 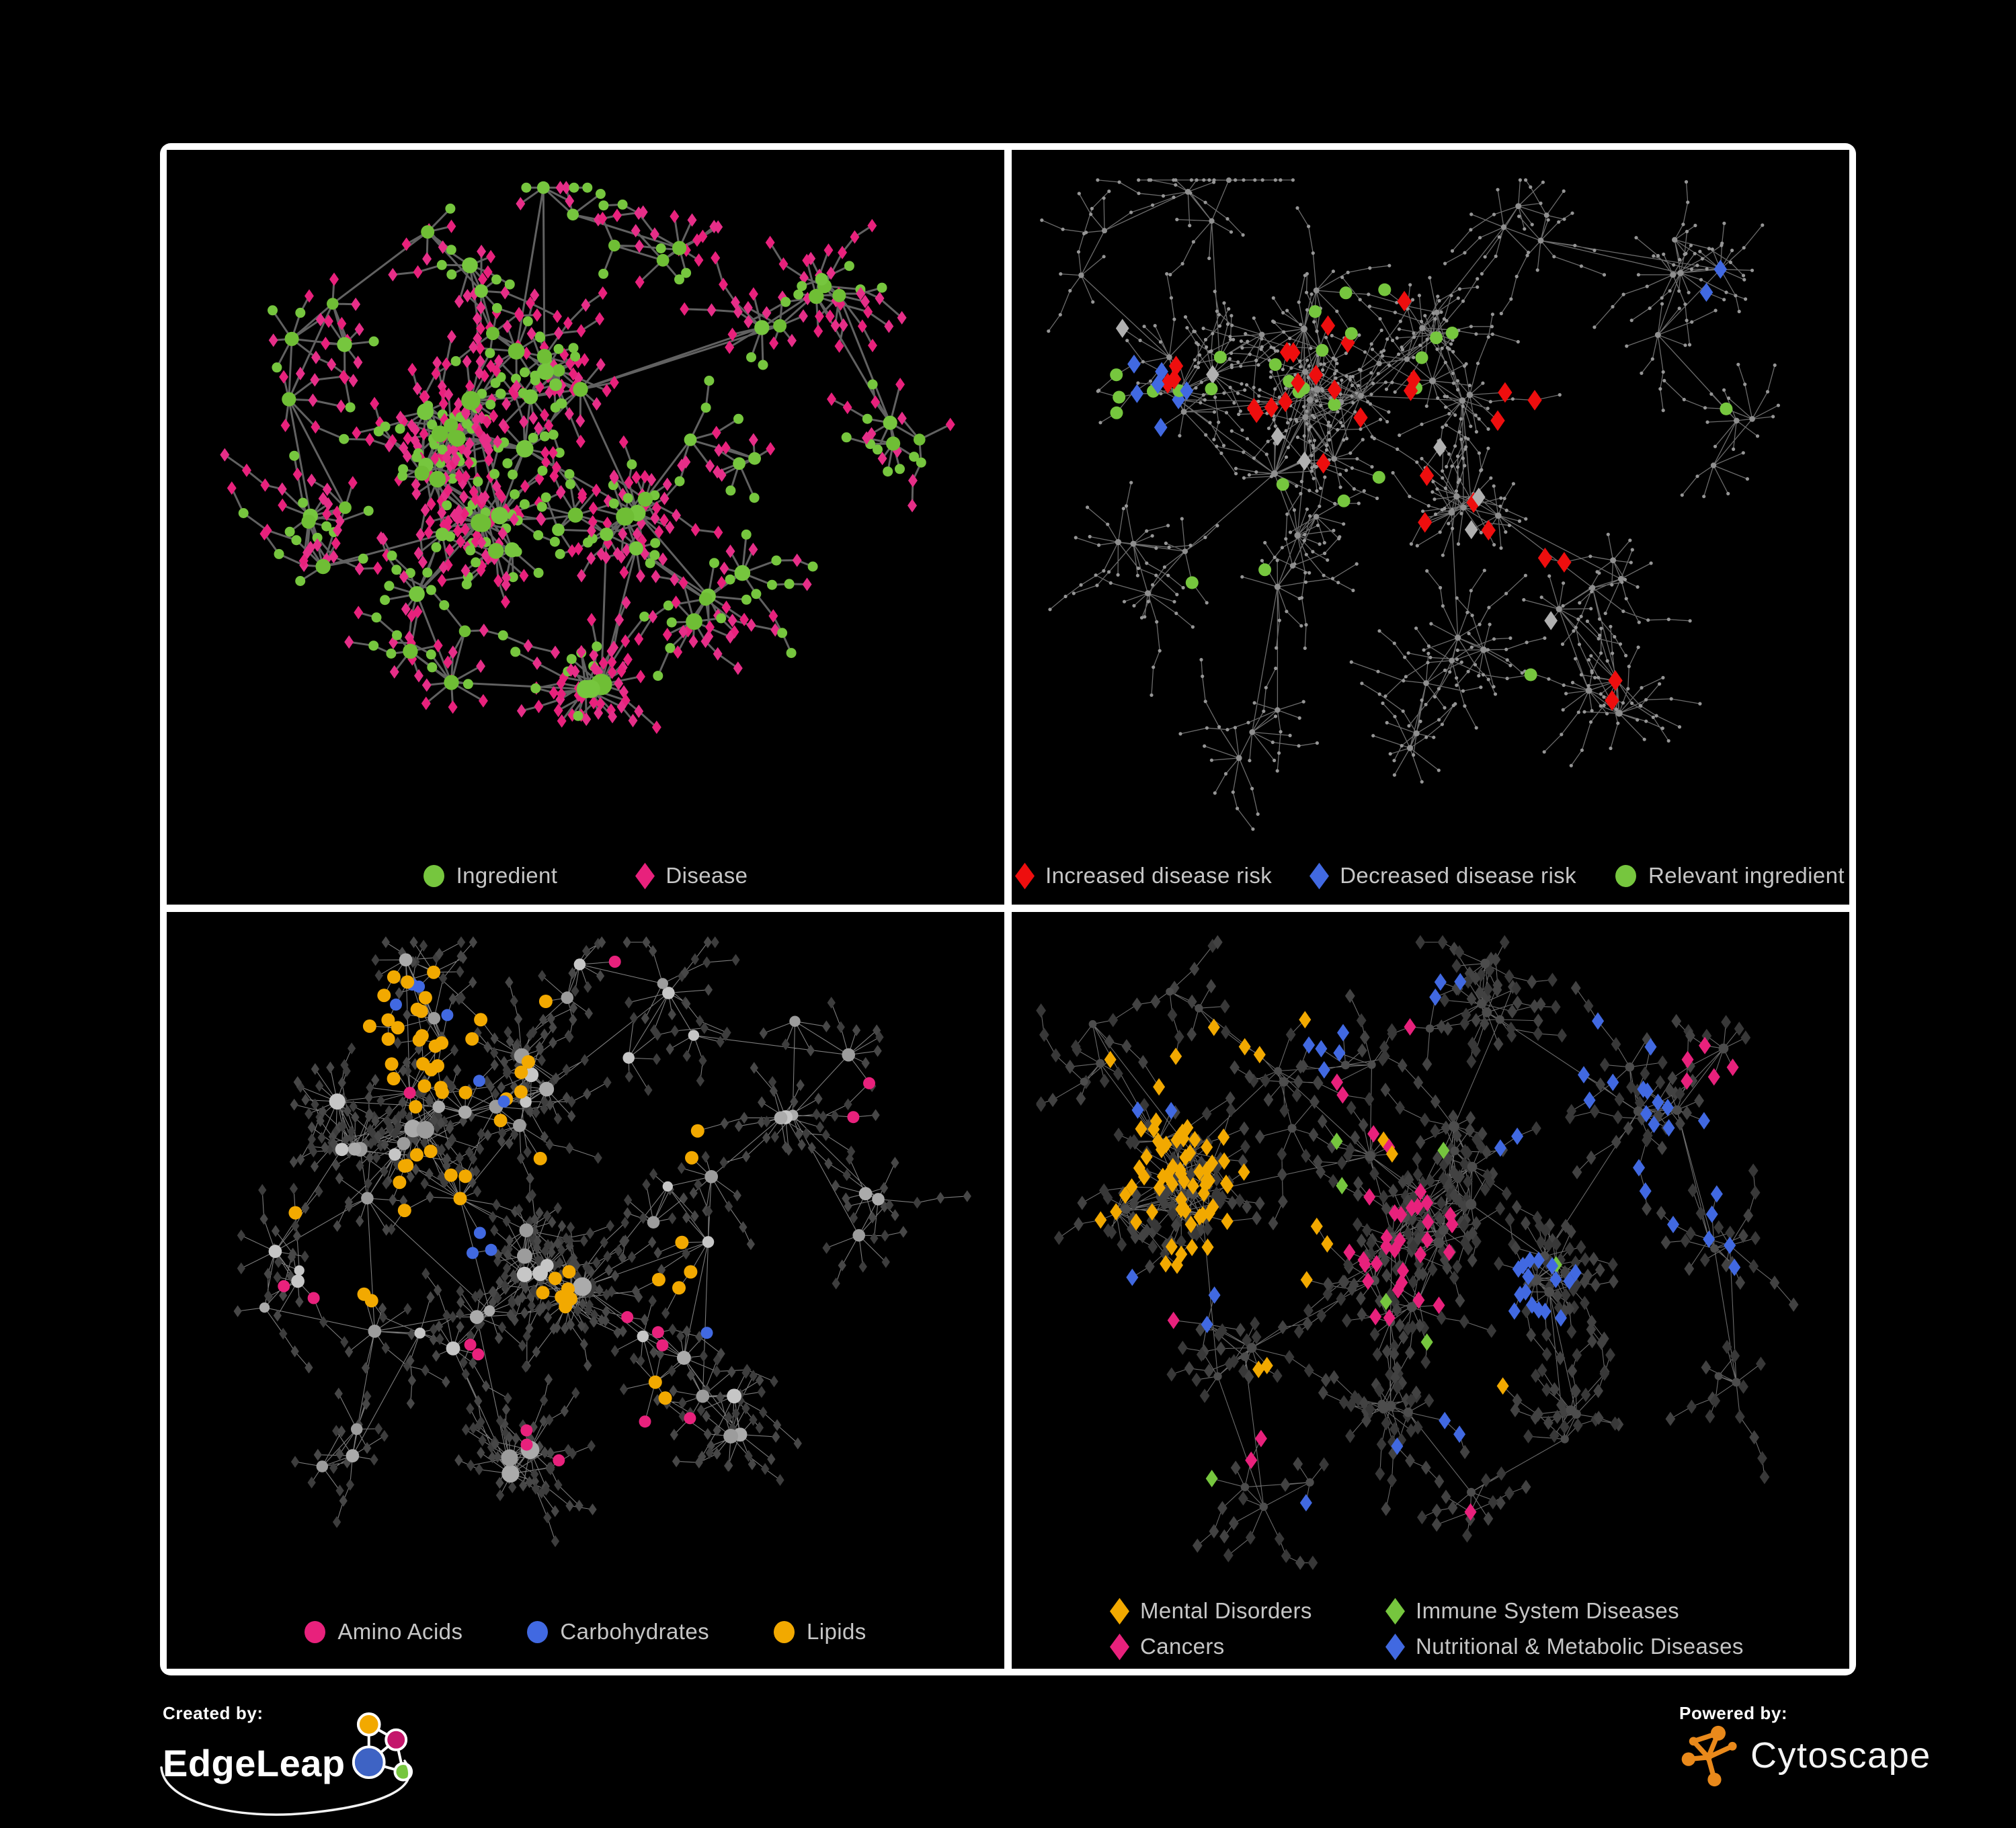 I want to click on legend-label: Relevant ingredient, so click(x=1746, y=875).